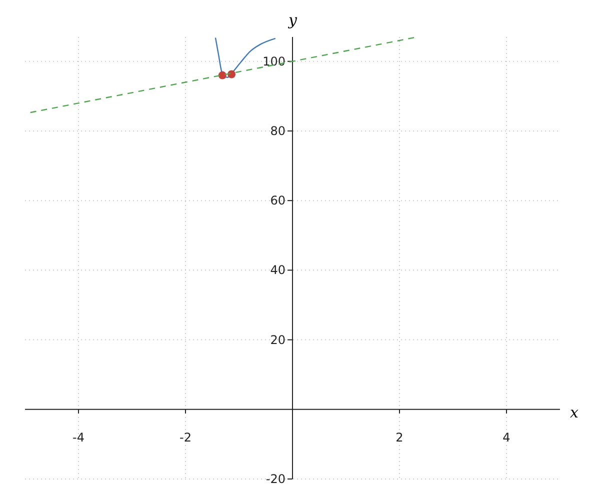 The height and width of the screenshot is (500, 600). What do you see at coordinates (186, 437) in the screenshot?
I see `x-tick-label: -2` at bounding box center [186, 437].